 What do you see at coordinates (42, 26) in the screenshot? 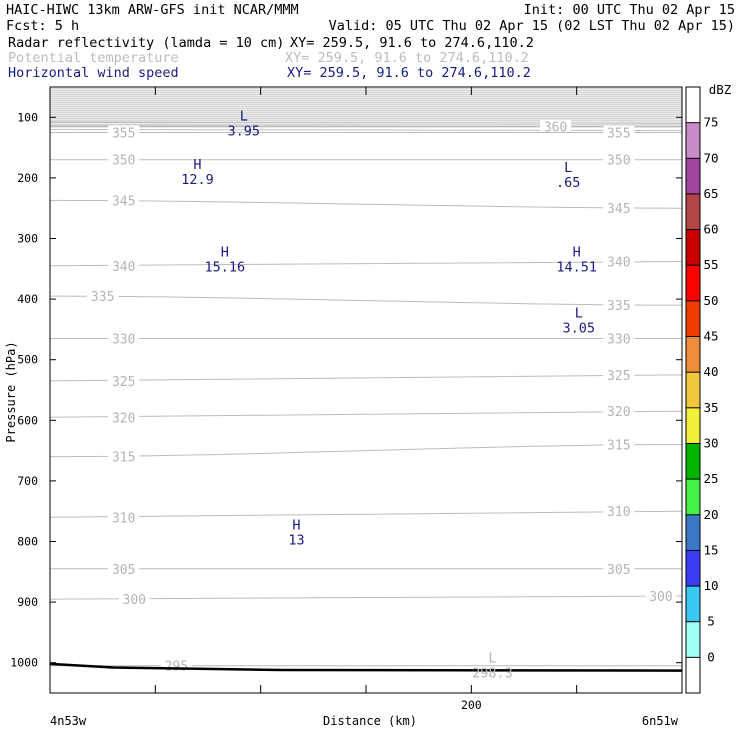
I see `header-fcst: Fcst: 5 h` at bounding box center [42, 26].